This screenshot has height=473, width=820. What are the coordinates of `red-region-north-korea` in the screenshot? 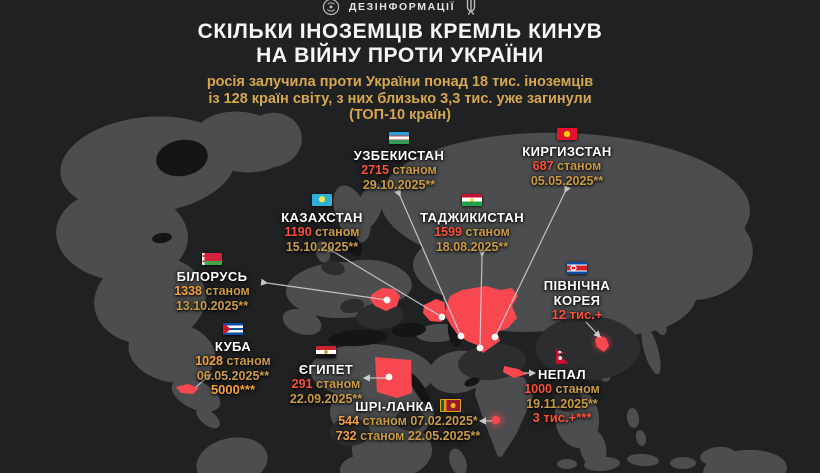 It's located at (602, 343).